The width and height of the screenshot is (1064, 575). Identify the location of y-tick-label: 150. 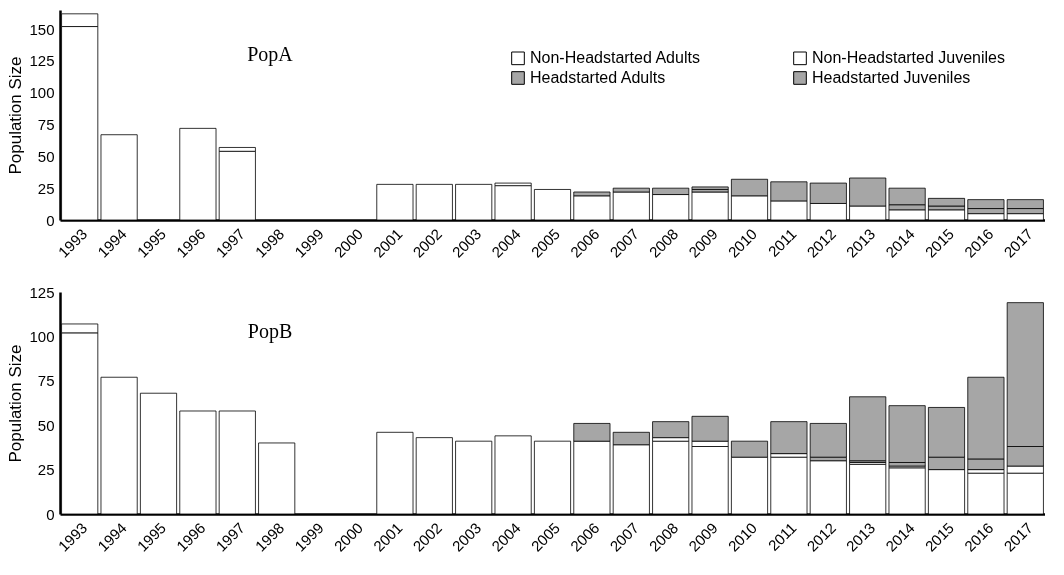
(42, 29).